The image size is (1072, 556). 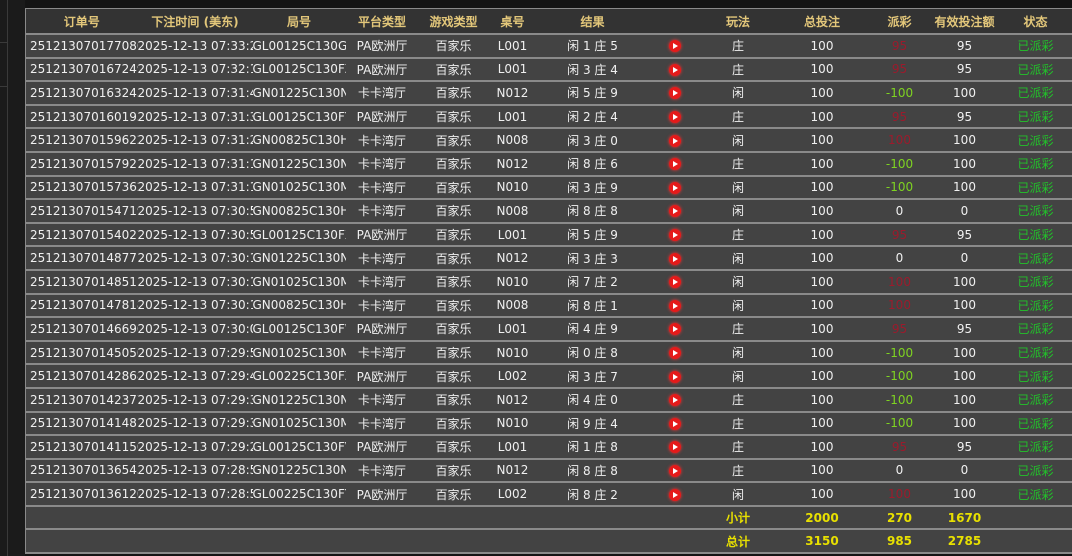 I want to click on result: 闲 9 庄 4, so click(x=592, y=424).